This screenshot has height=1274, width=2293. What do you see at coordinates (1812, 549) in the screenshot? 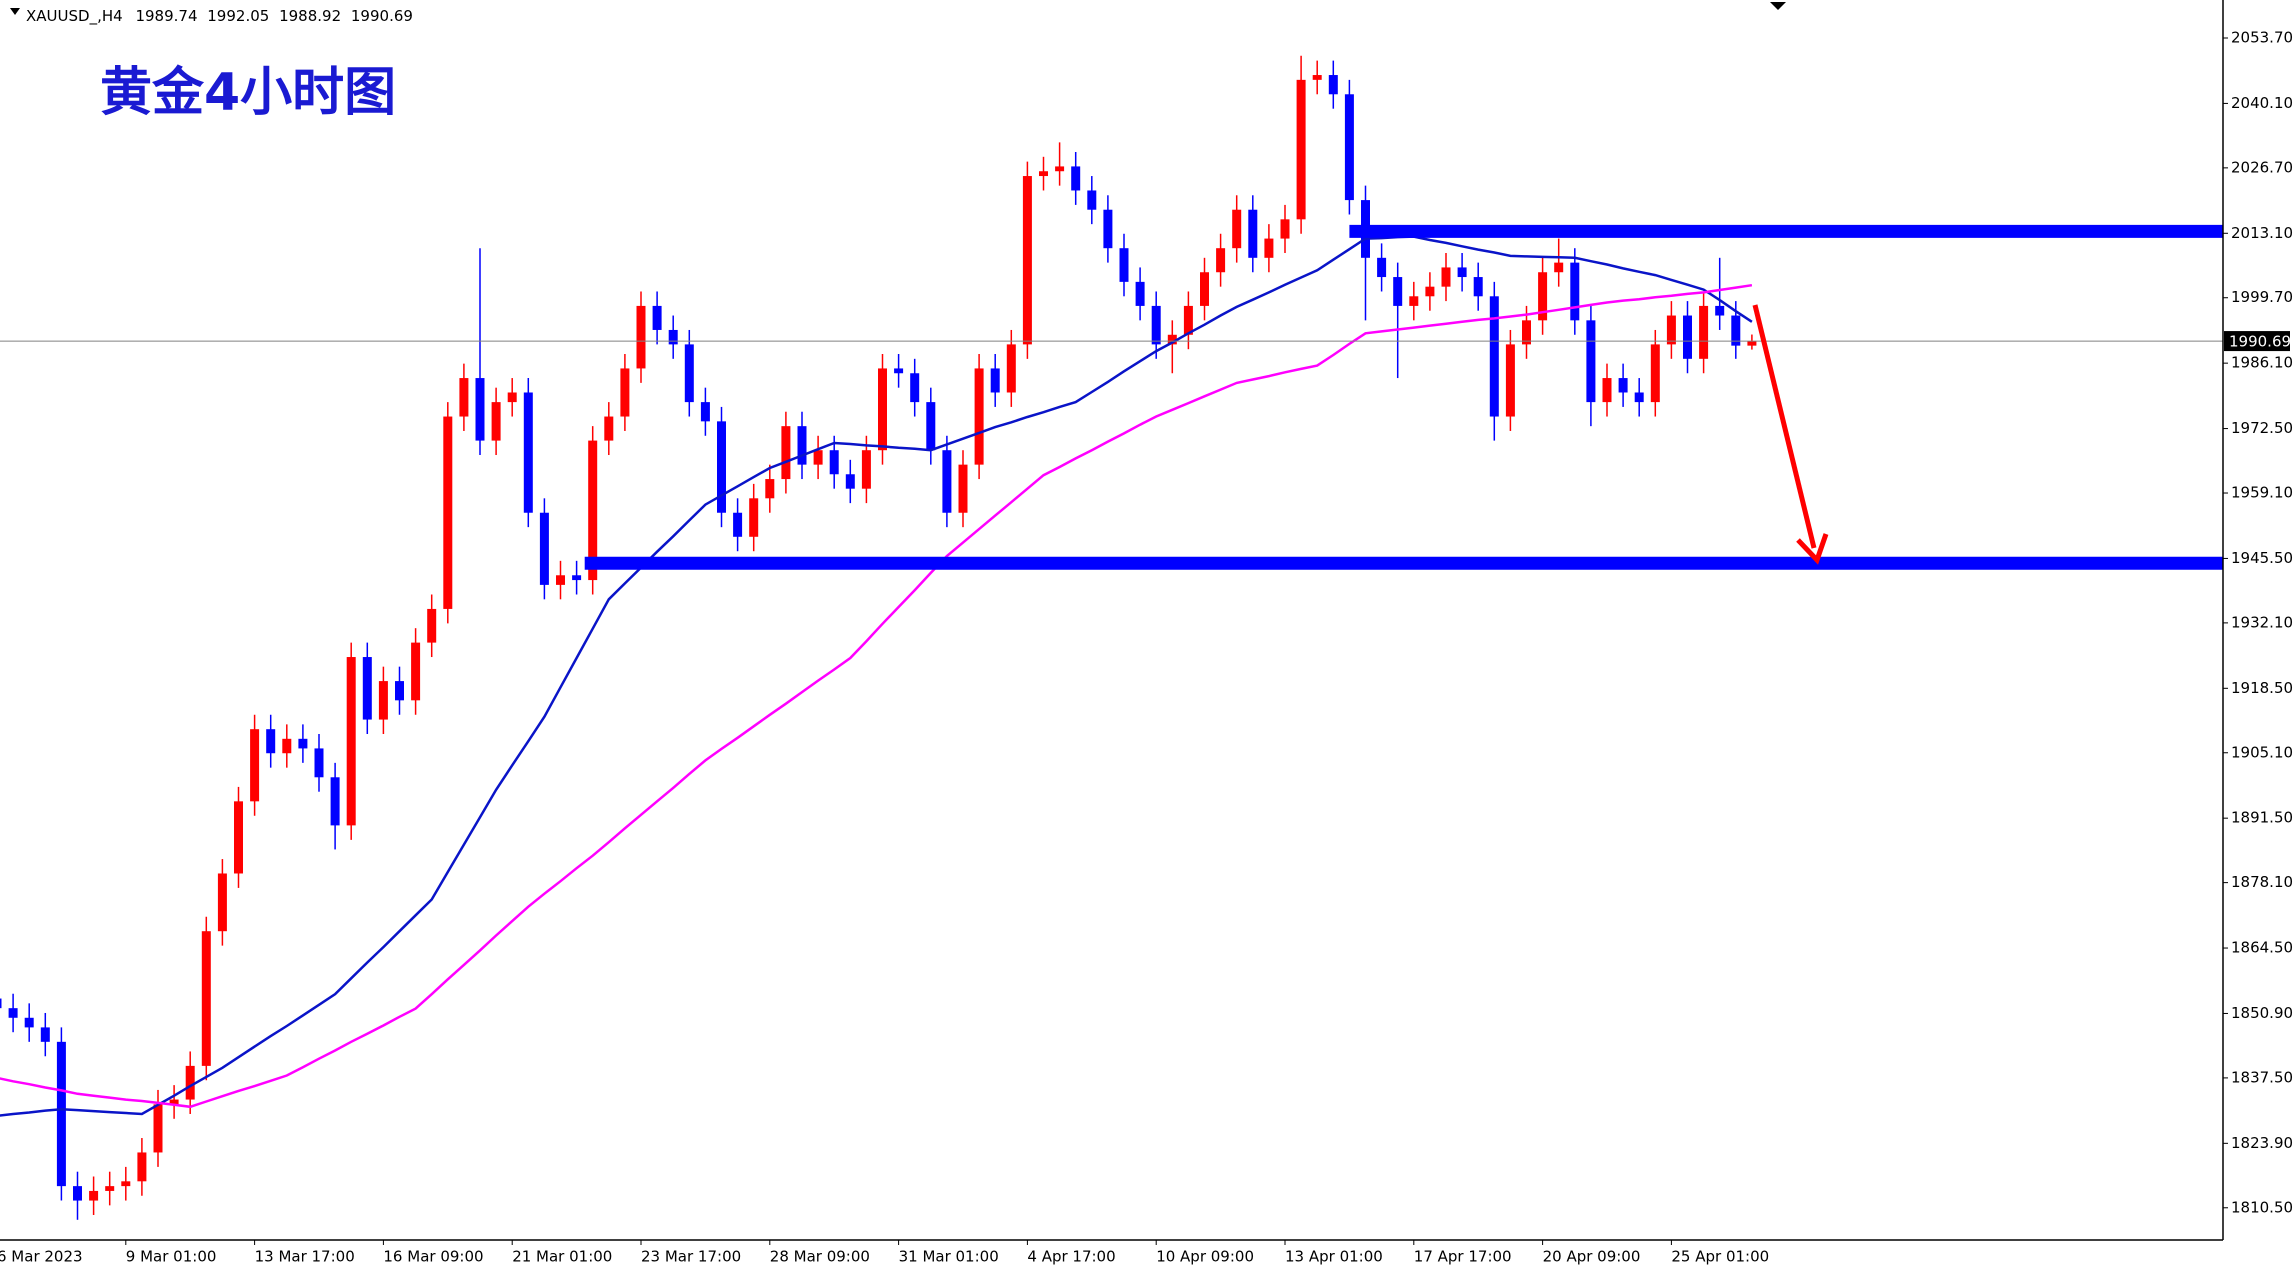
I see `forecast-arrow-head` at bounding box center [1812, 549].